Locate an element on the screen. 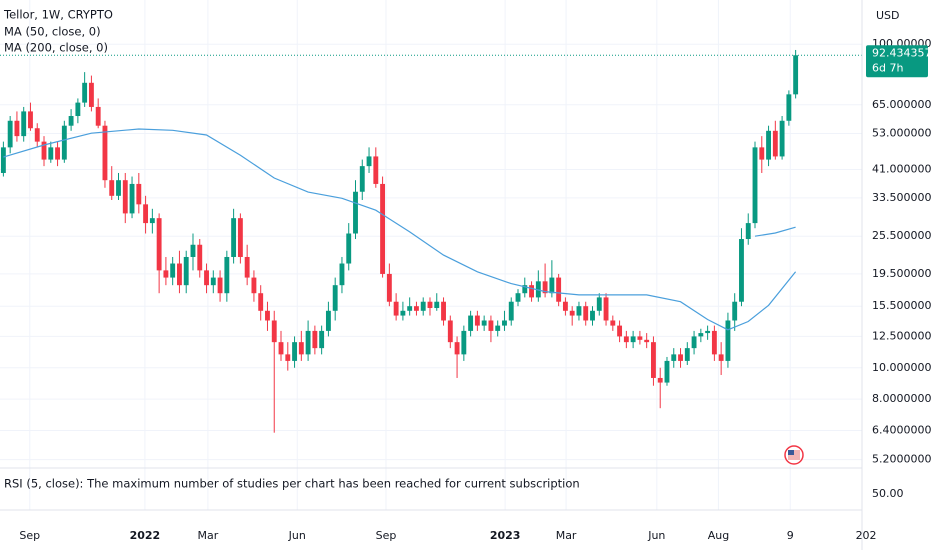 The width and height of the screenshot is (932, 550). y-tick-label: 19.5000000 is located at coordinates (902, 273).